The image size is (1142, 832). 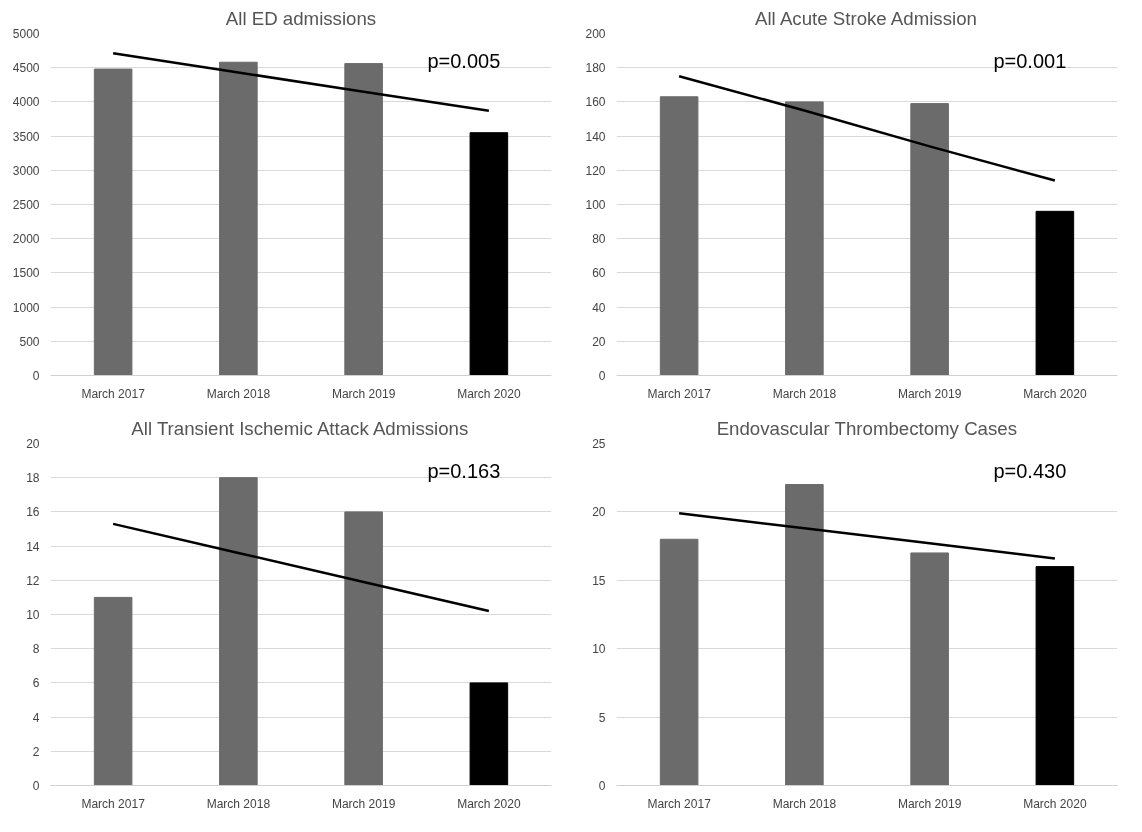 What do you see at coordinates (595, 136) in the screenshot?
I see `y-tick-label: 140` at bounding box center [595, 136].